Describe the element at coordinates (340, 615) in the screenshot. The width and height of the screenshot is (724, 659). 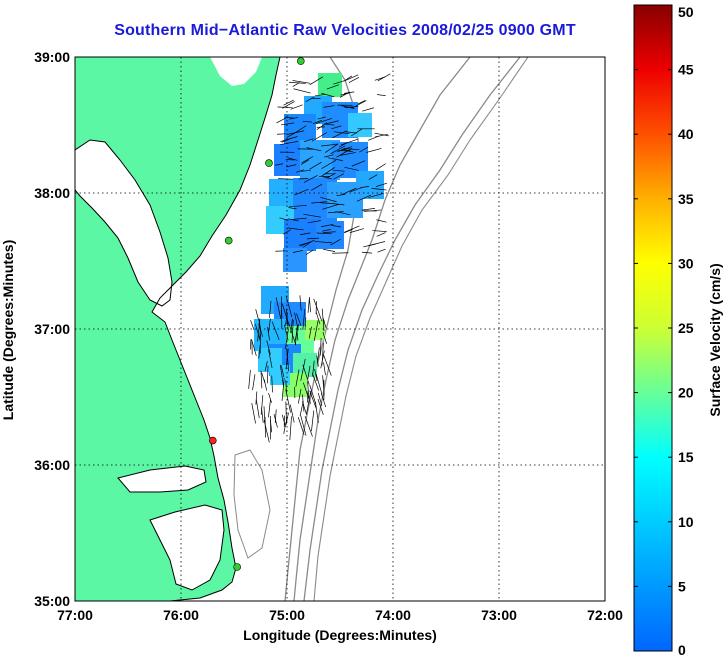
I see `longitude-ticks: 77:00 76:00 75:00 74:00 73:00 72:00` at that location.